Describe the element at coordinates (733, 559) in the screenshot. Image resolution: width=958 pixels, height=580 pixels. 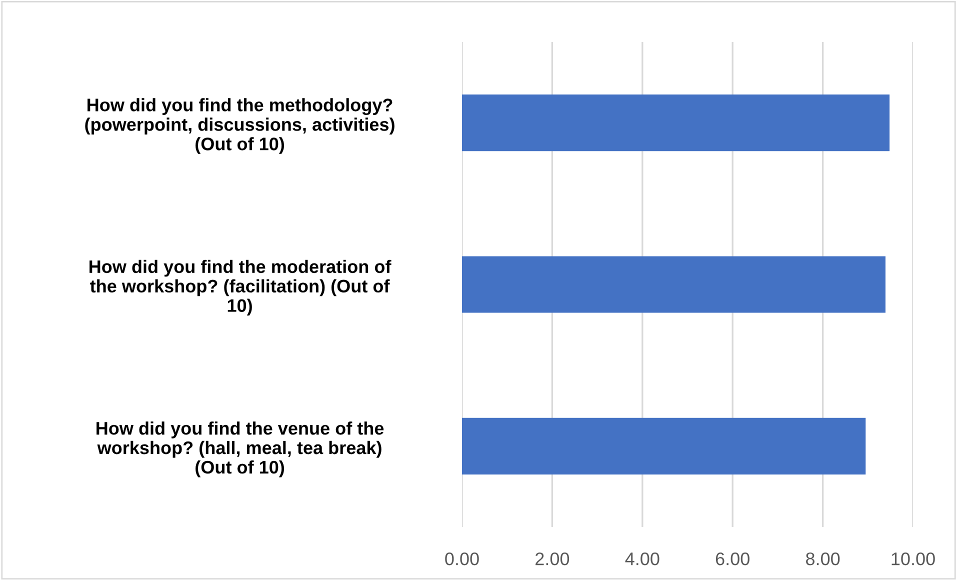
I see `x-tick-label: 6.00` at that location.